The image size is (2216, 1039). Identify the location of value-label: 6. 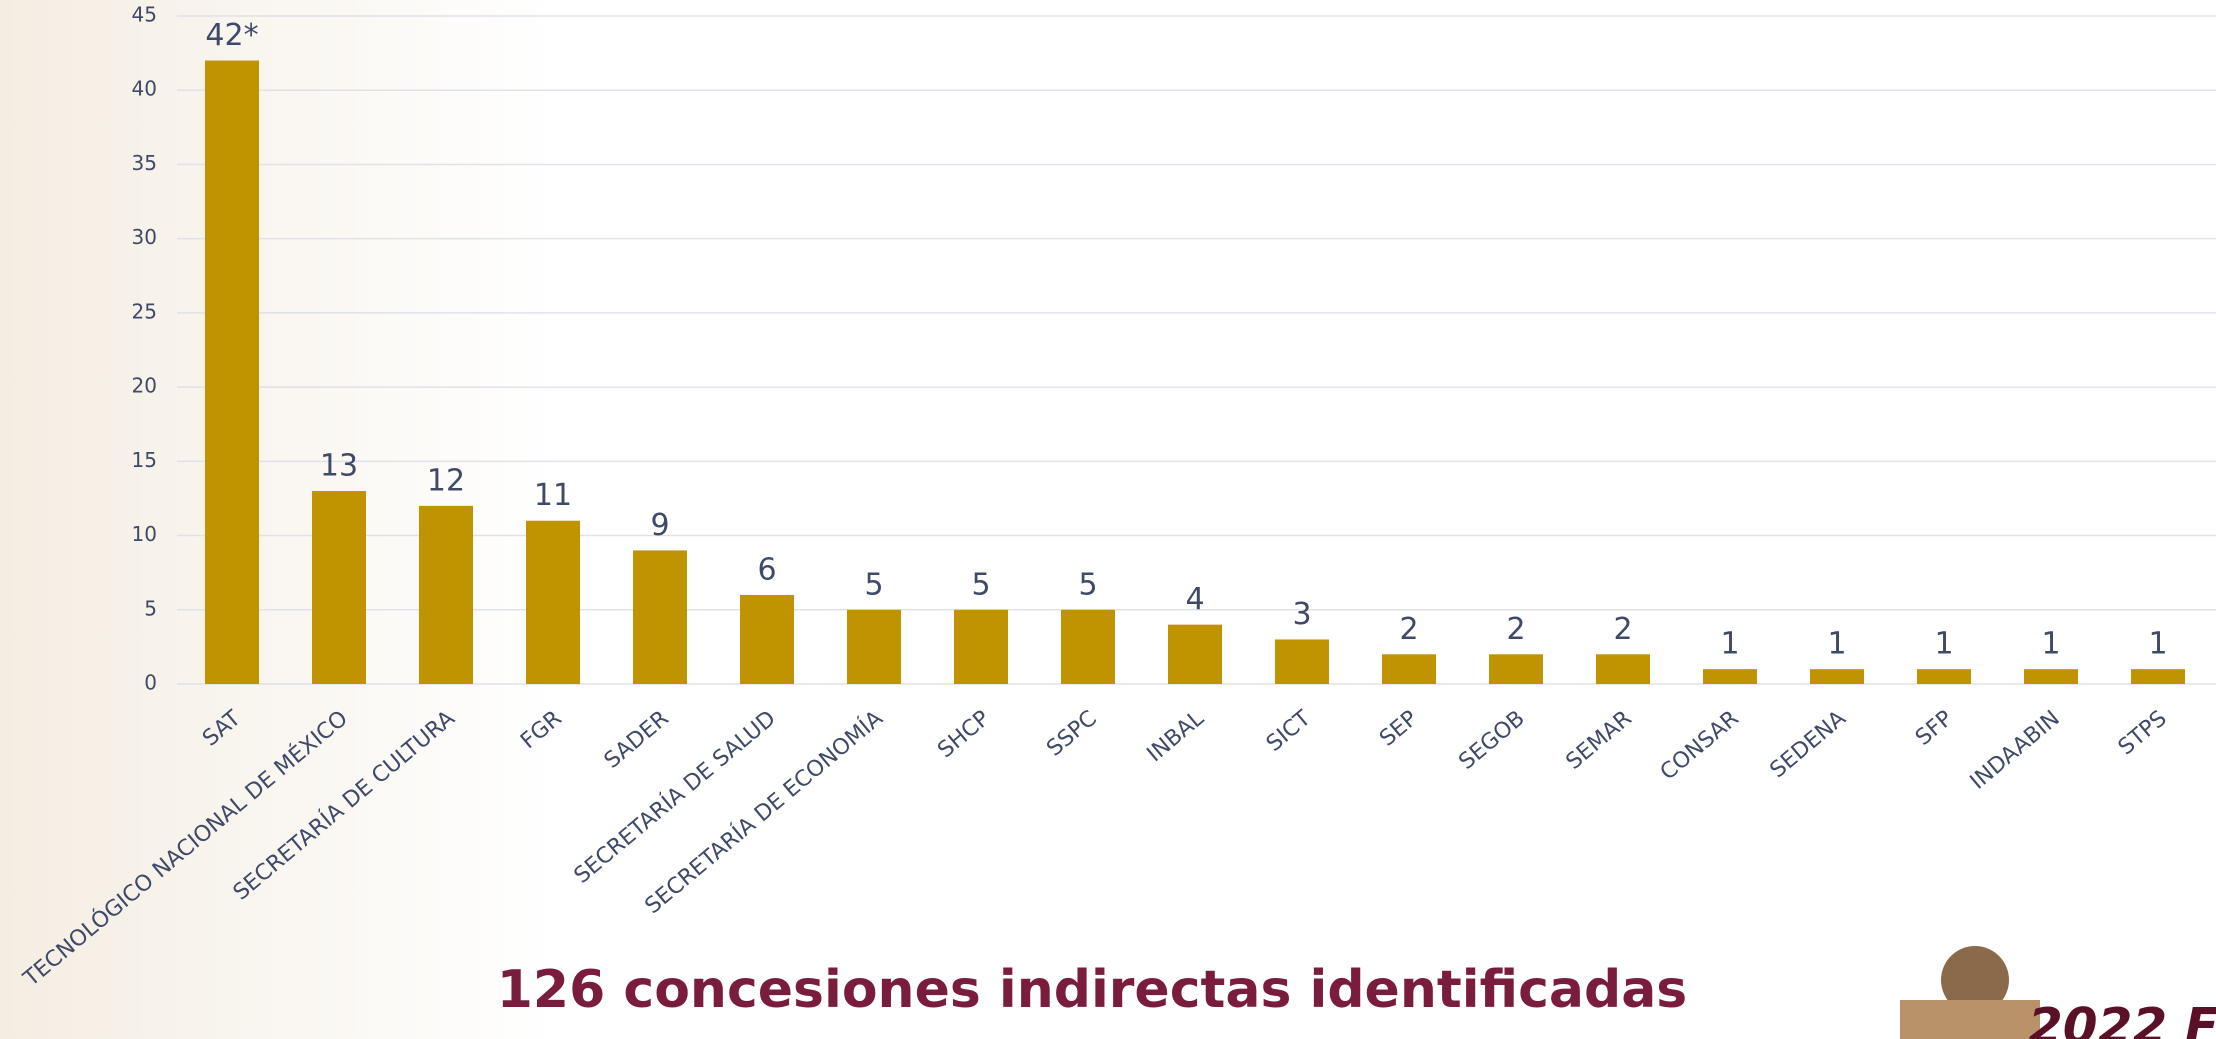
(766, 569).